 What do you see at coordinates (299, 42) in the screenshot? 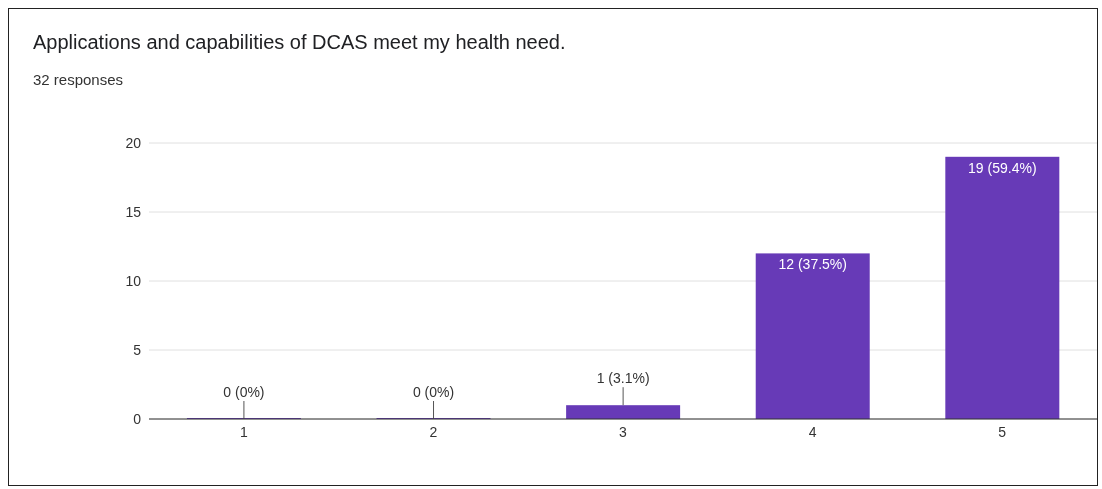
I see `chart-title: Applications and capabilities of DCAS meet my health need.` at bounding box center [299, 42].